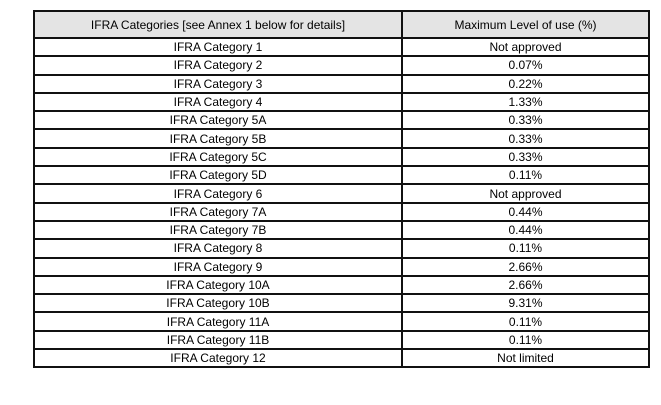 Image resolution: width=661 pixels, height=405 pixels. Describe the element at coordinates (525, 83) in the screenshot. I see `max-level-cell: 0.22%` at that location.